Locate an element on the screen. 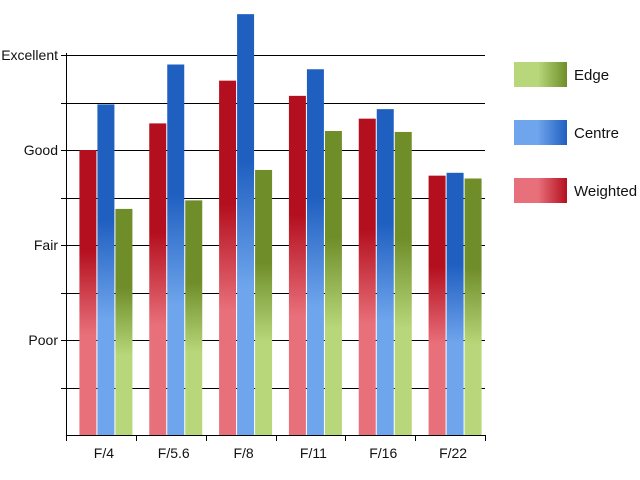 The image size is (640, 480). x-tick-label-f-16: F/16 is located at coordinates (383, 453).